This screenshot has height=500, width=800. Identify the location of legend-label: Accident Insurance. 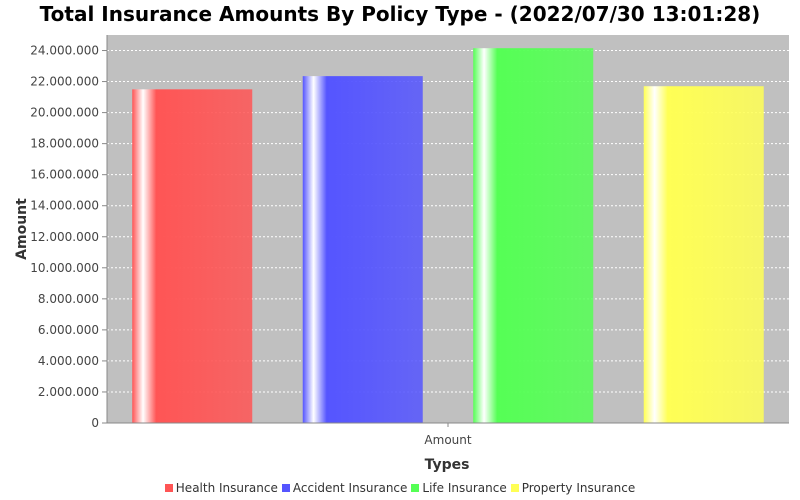
(350, 488).